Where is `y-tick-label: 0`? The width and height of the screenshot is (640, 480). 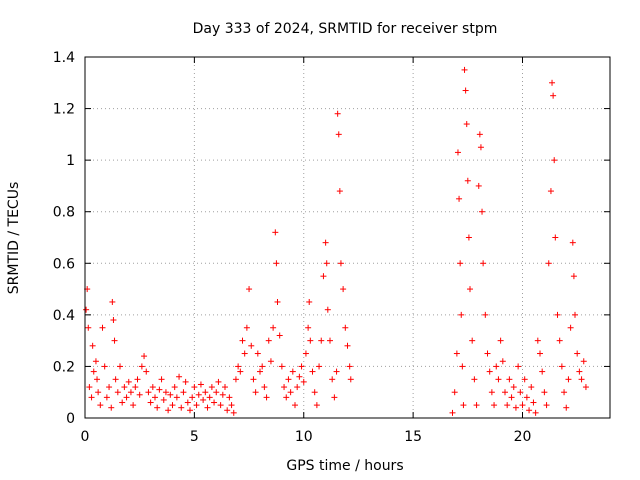
y-tick-label: 0 is located at coordinates (70, 419).